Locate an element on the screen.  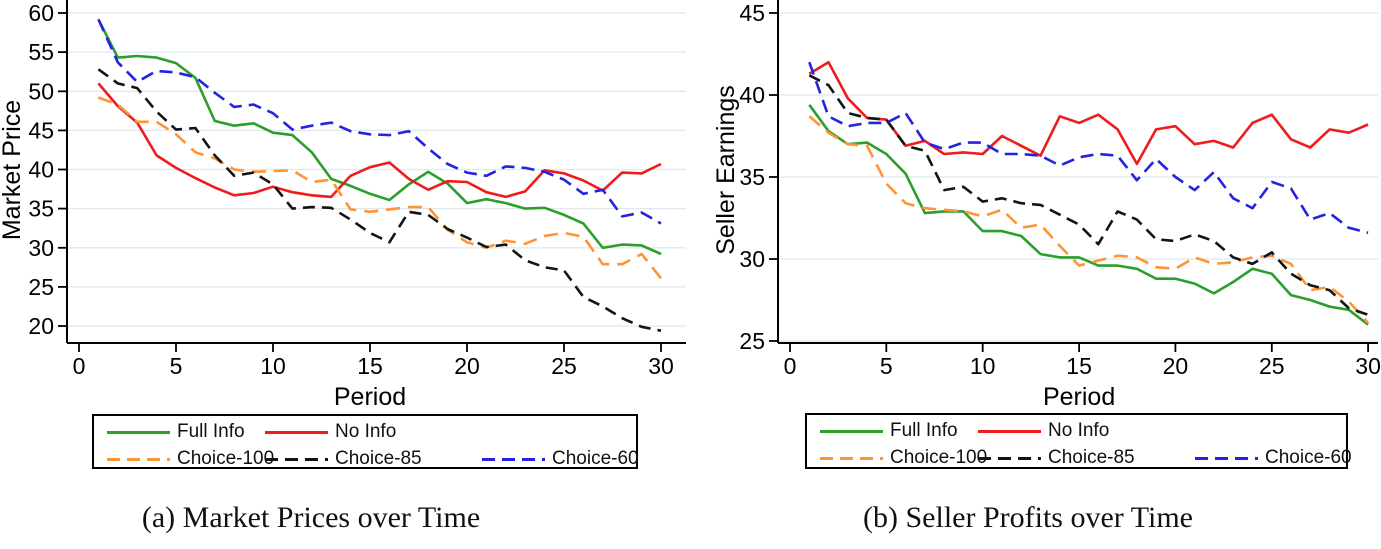
y-tick-label: 20 is located at coordinates (41, 326).